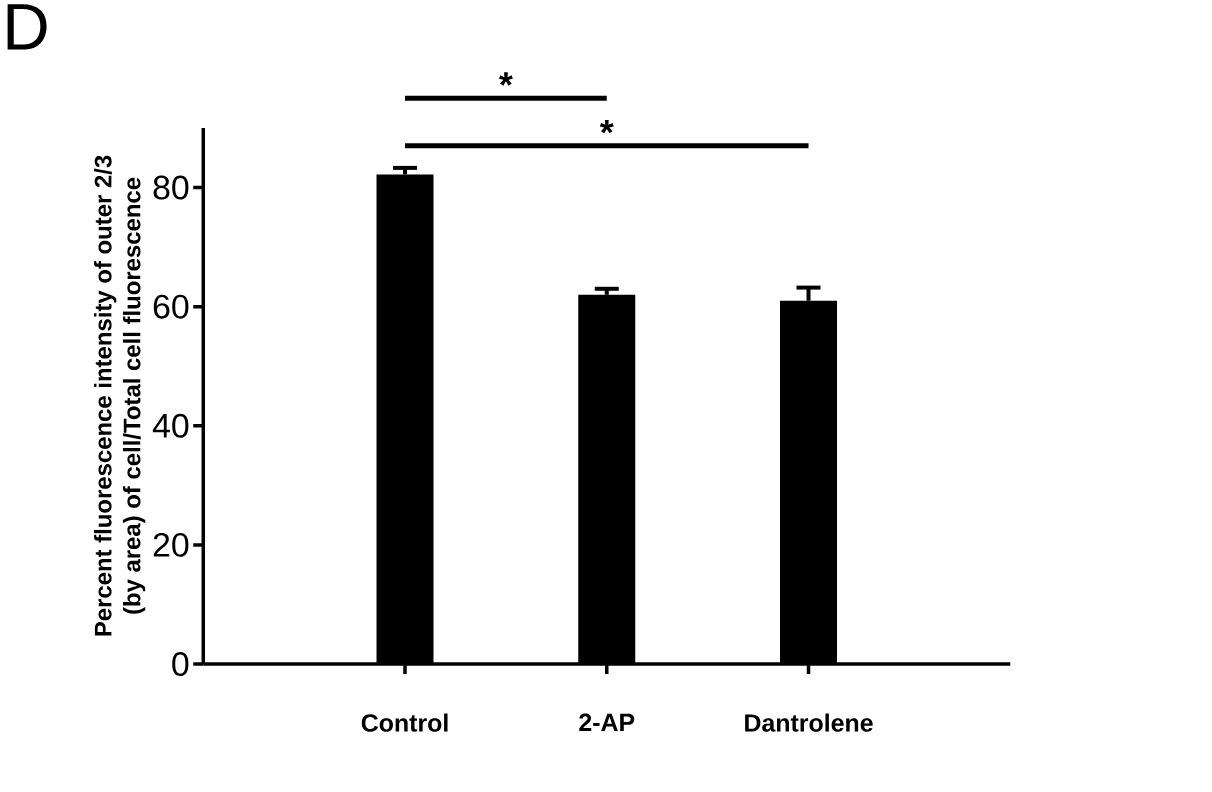  Describe the element at coordinates (27, 27) in the screenshot. I see `chart-title: D` at that location.